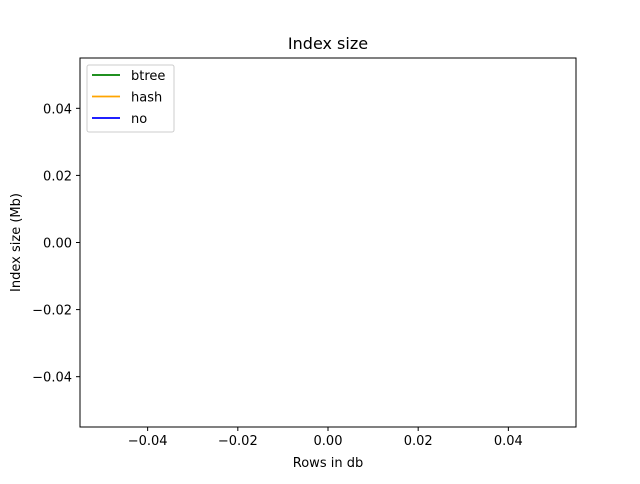  I want to click on x-tick-label: −0.02, so click(238, 441).